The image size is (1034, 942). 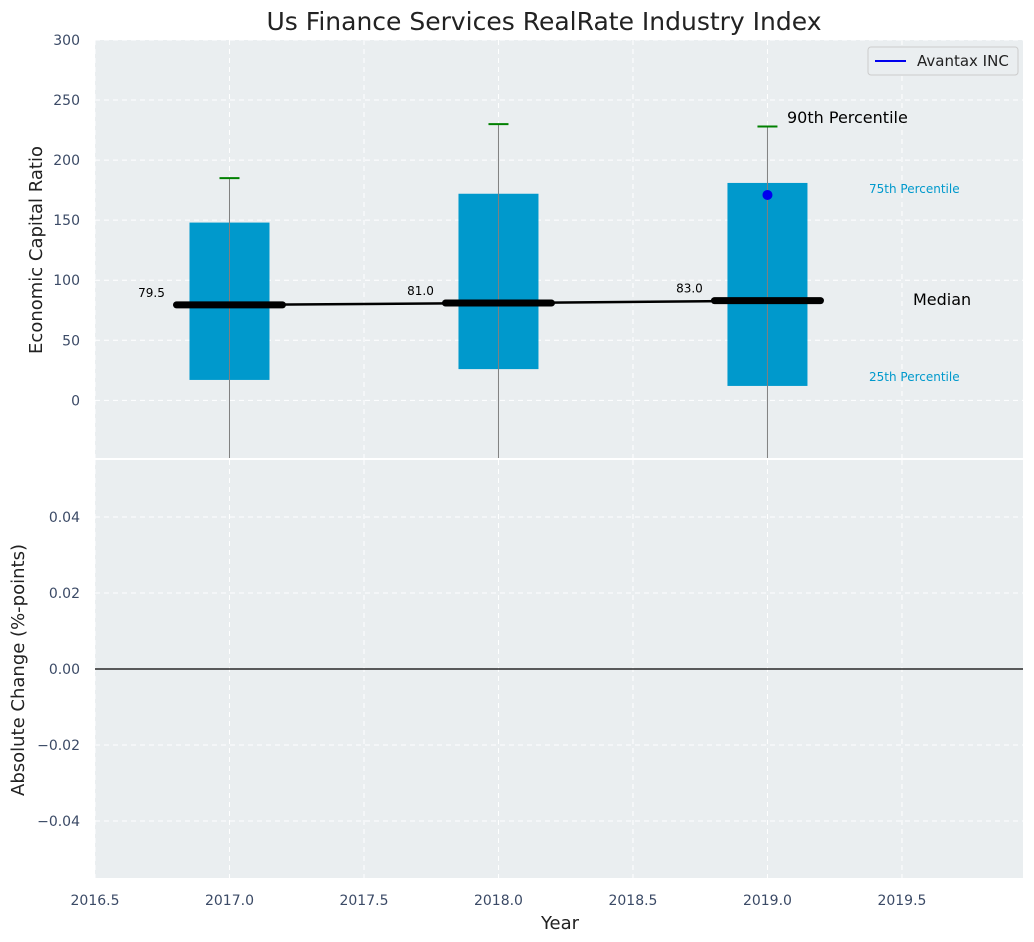 What do you see at coordinates (64, 594) in the screenshot?
I see `bottom-y-tick-label: 0.02` at bounding box center [64, 594].